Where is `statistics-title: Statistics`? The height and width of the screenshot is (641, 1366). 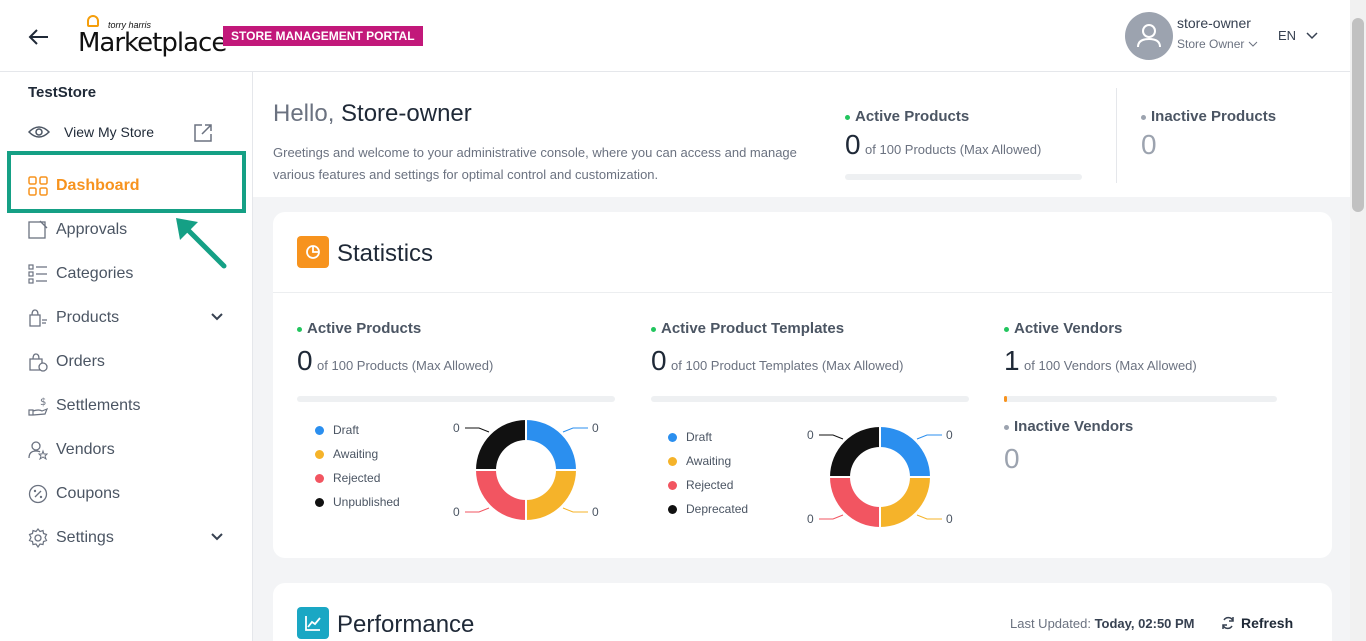
statistics-title: Statistics is located at coordinates (385, 253).